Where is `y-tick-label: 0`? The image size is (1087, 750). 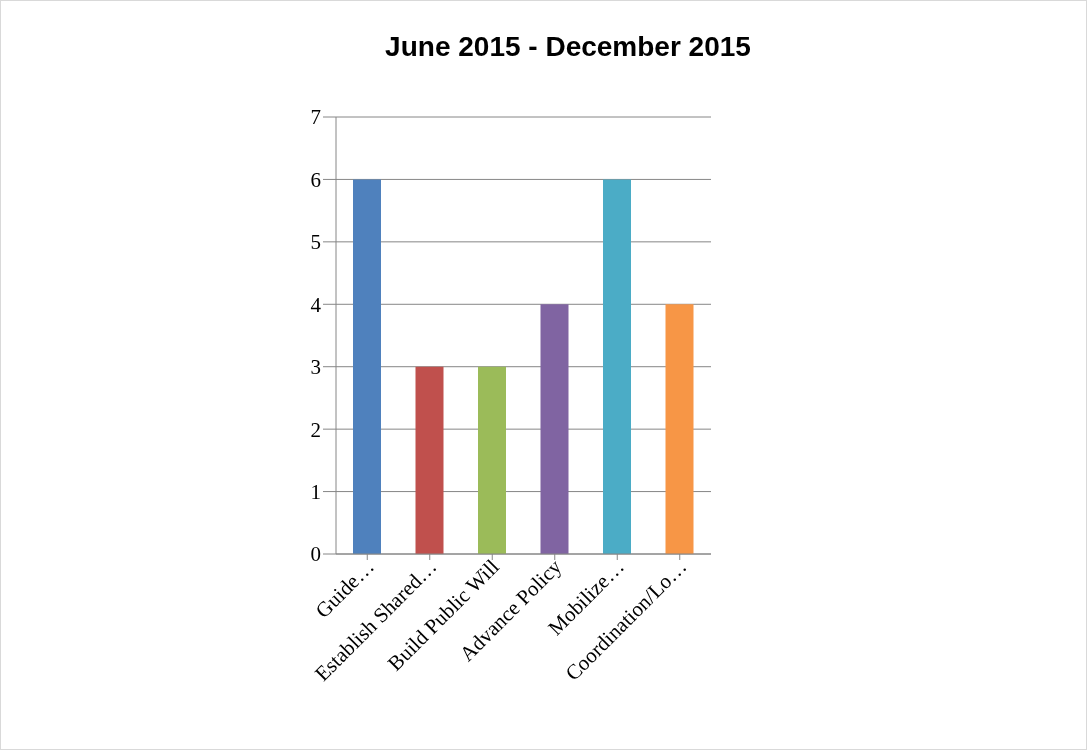 y-tick-label: 0 is located at coordinates (315, 554).